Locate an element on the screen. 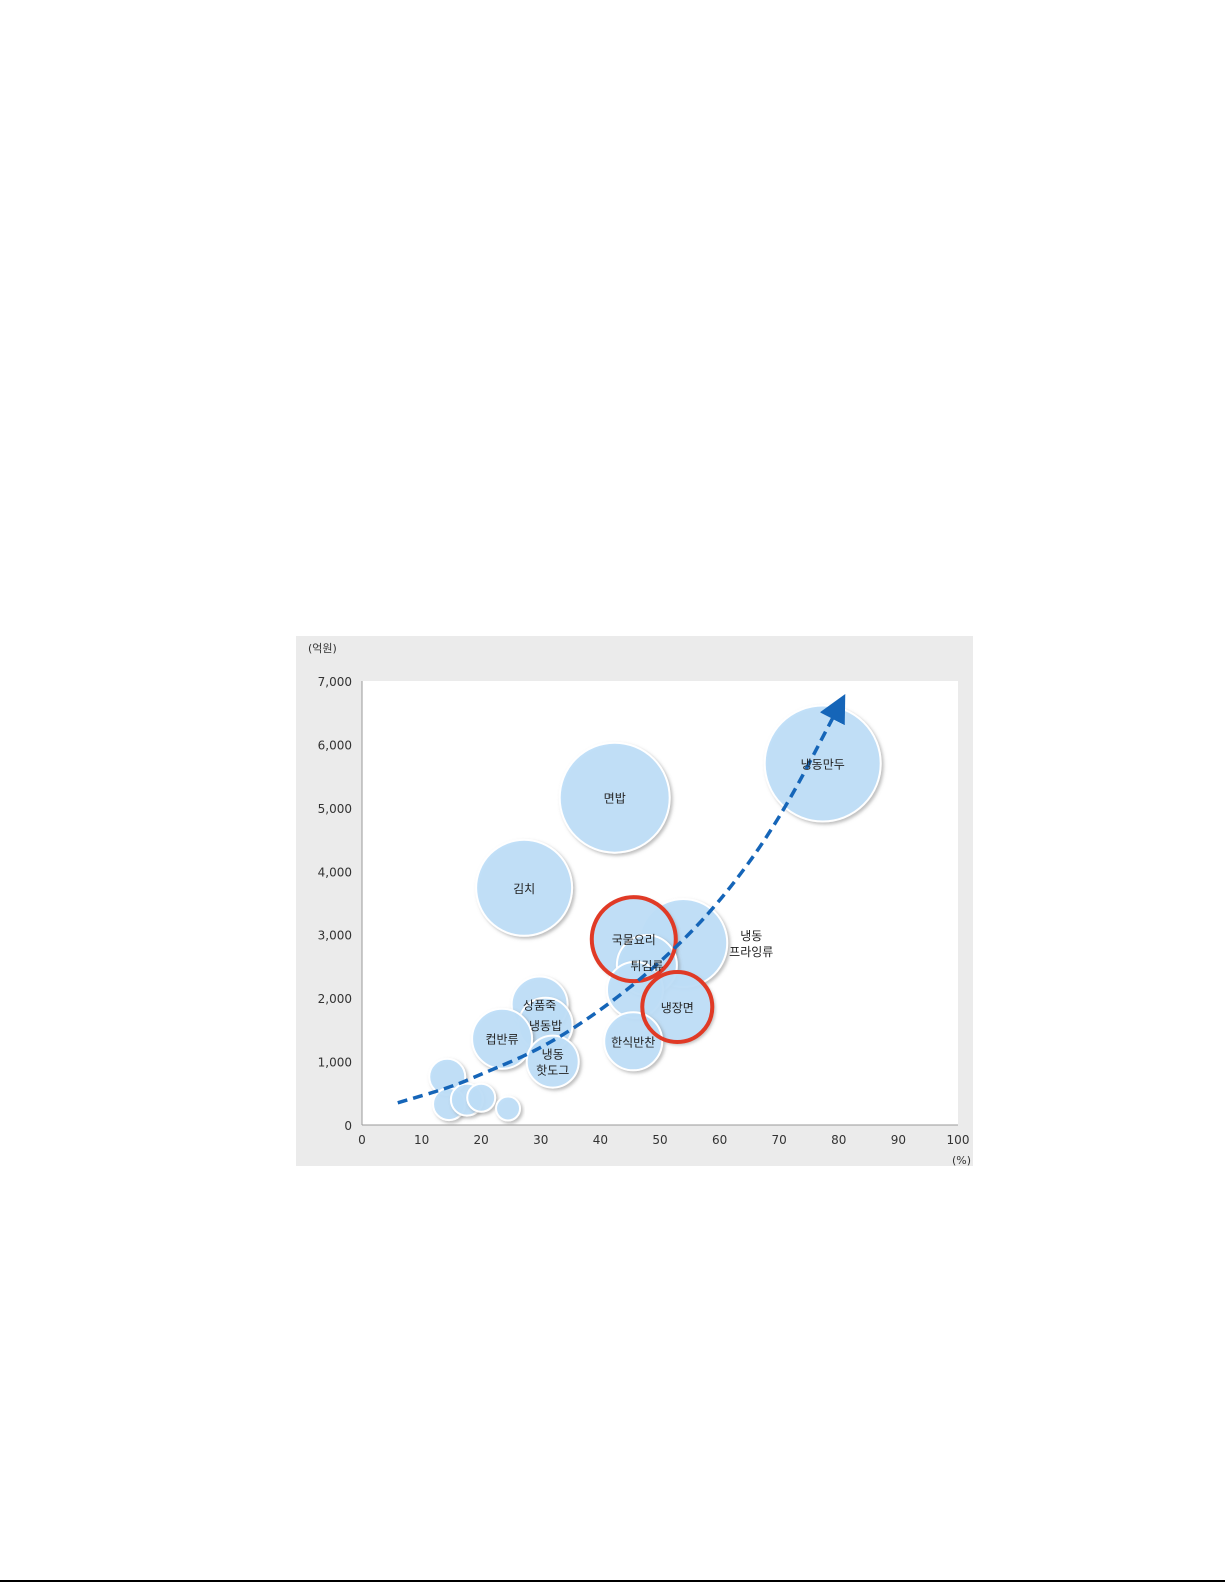 This screenshot has width=1225, height=1585. bubble-label: 상품죽 is located at coordinates (539, 1005).